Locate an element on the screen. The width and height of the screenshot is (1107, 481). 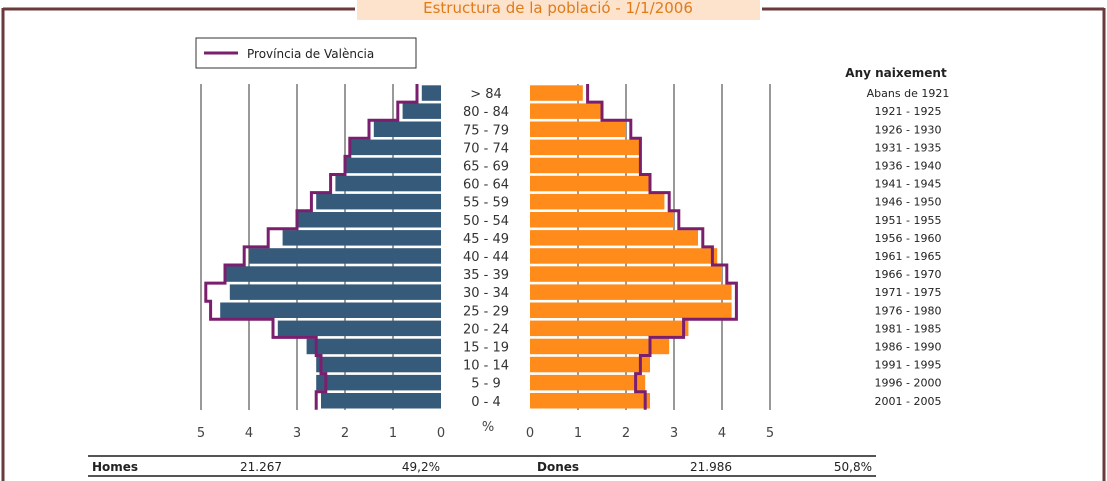
age-group-label: > 84 is located at coordinates (486, 94).